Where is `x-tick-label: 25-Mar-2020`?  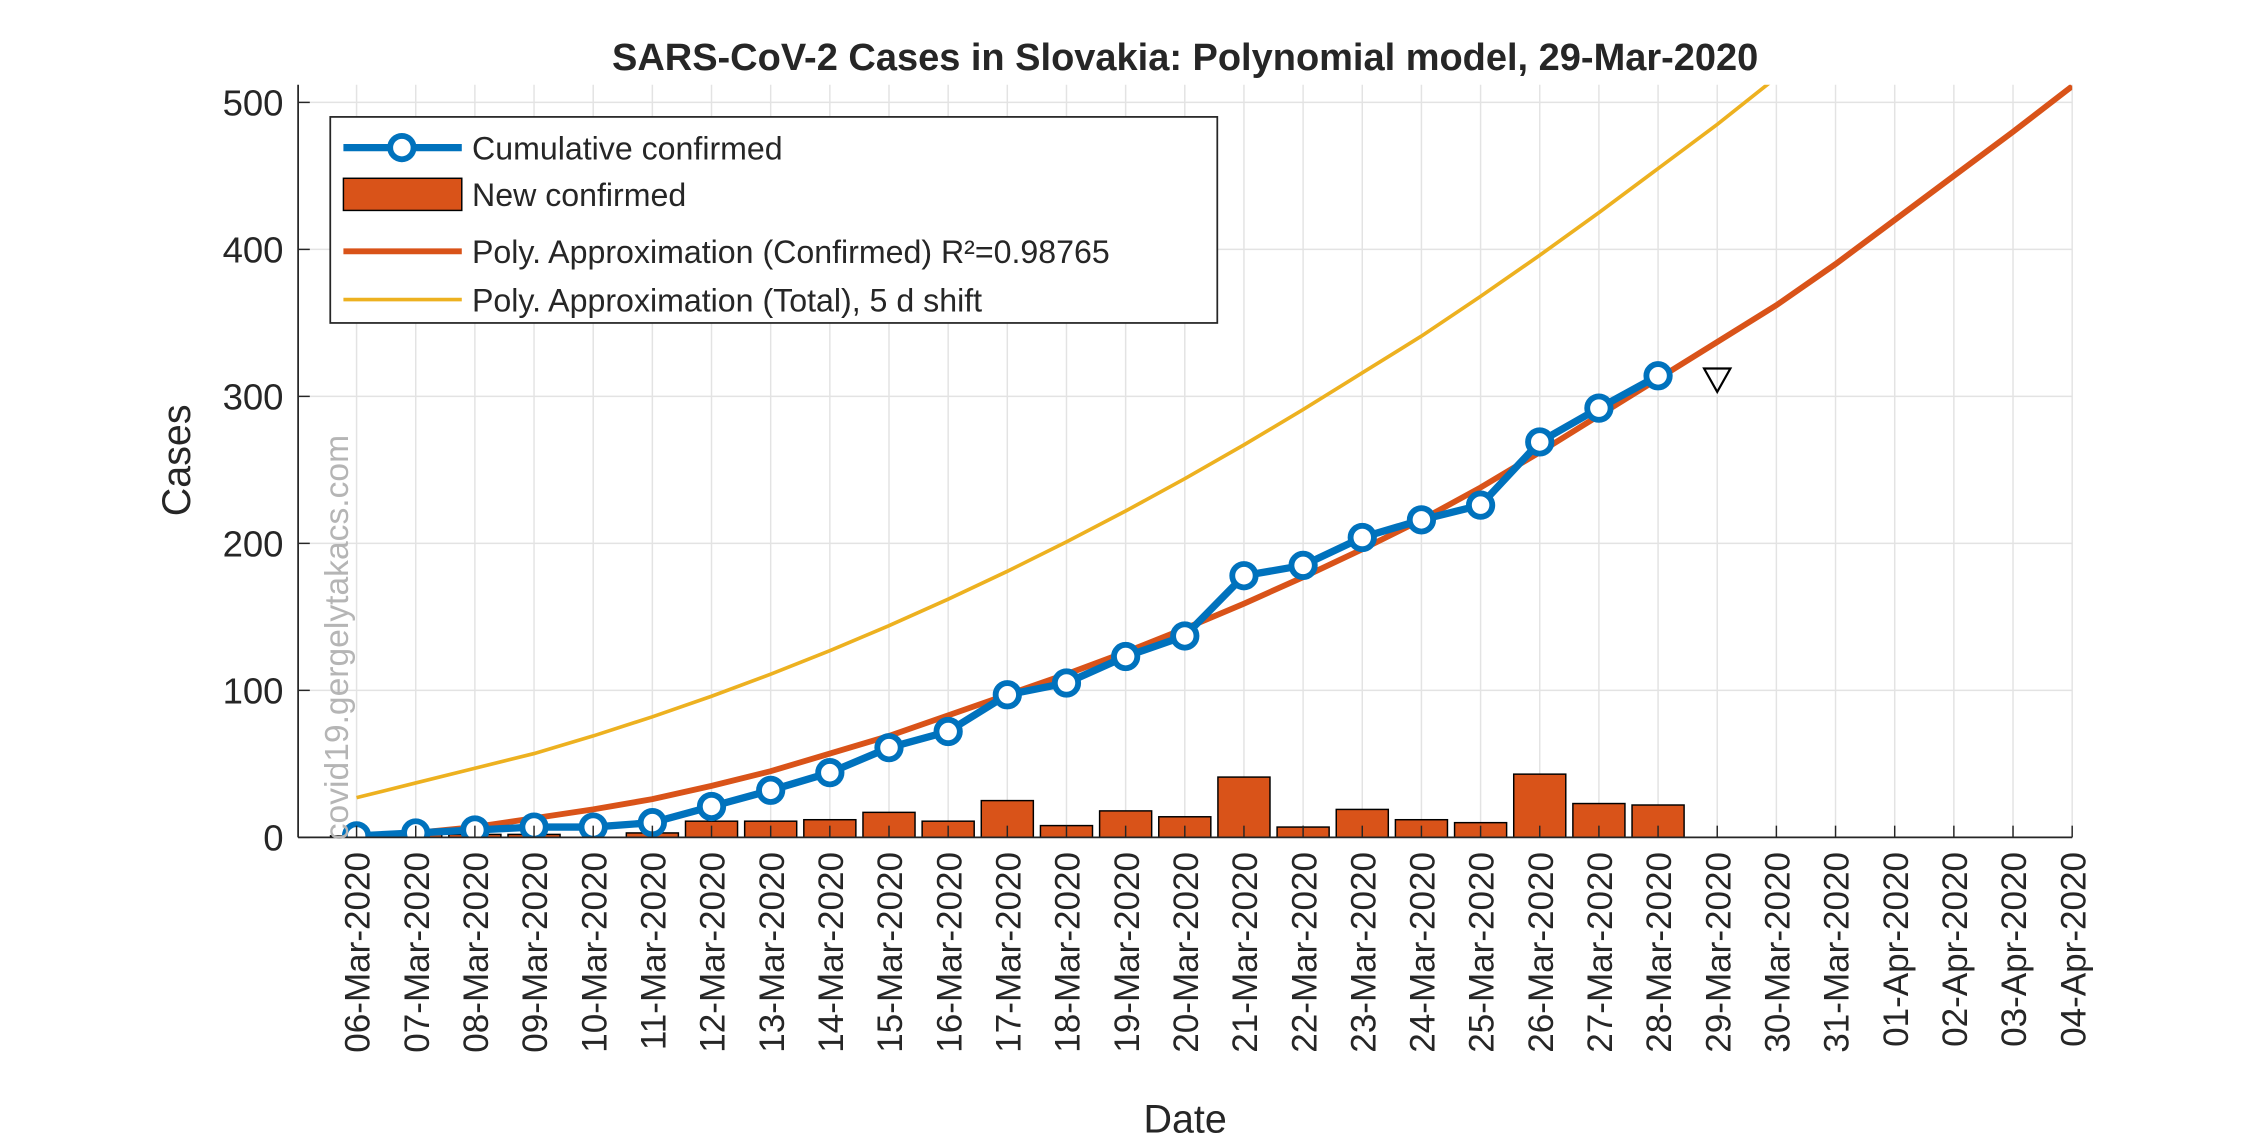 x-tick-label: 25-Mar-2020 is located at coordinates (1482, 952).